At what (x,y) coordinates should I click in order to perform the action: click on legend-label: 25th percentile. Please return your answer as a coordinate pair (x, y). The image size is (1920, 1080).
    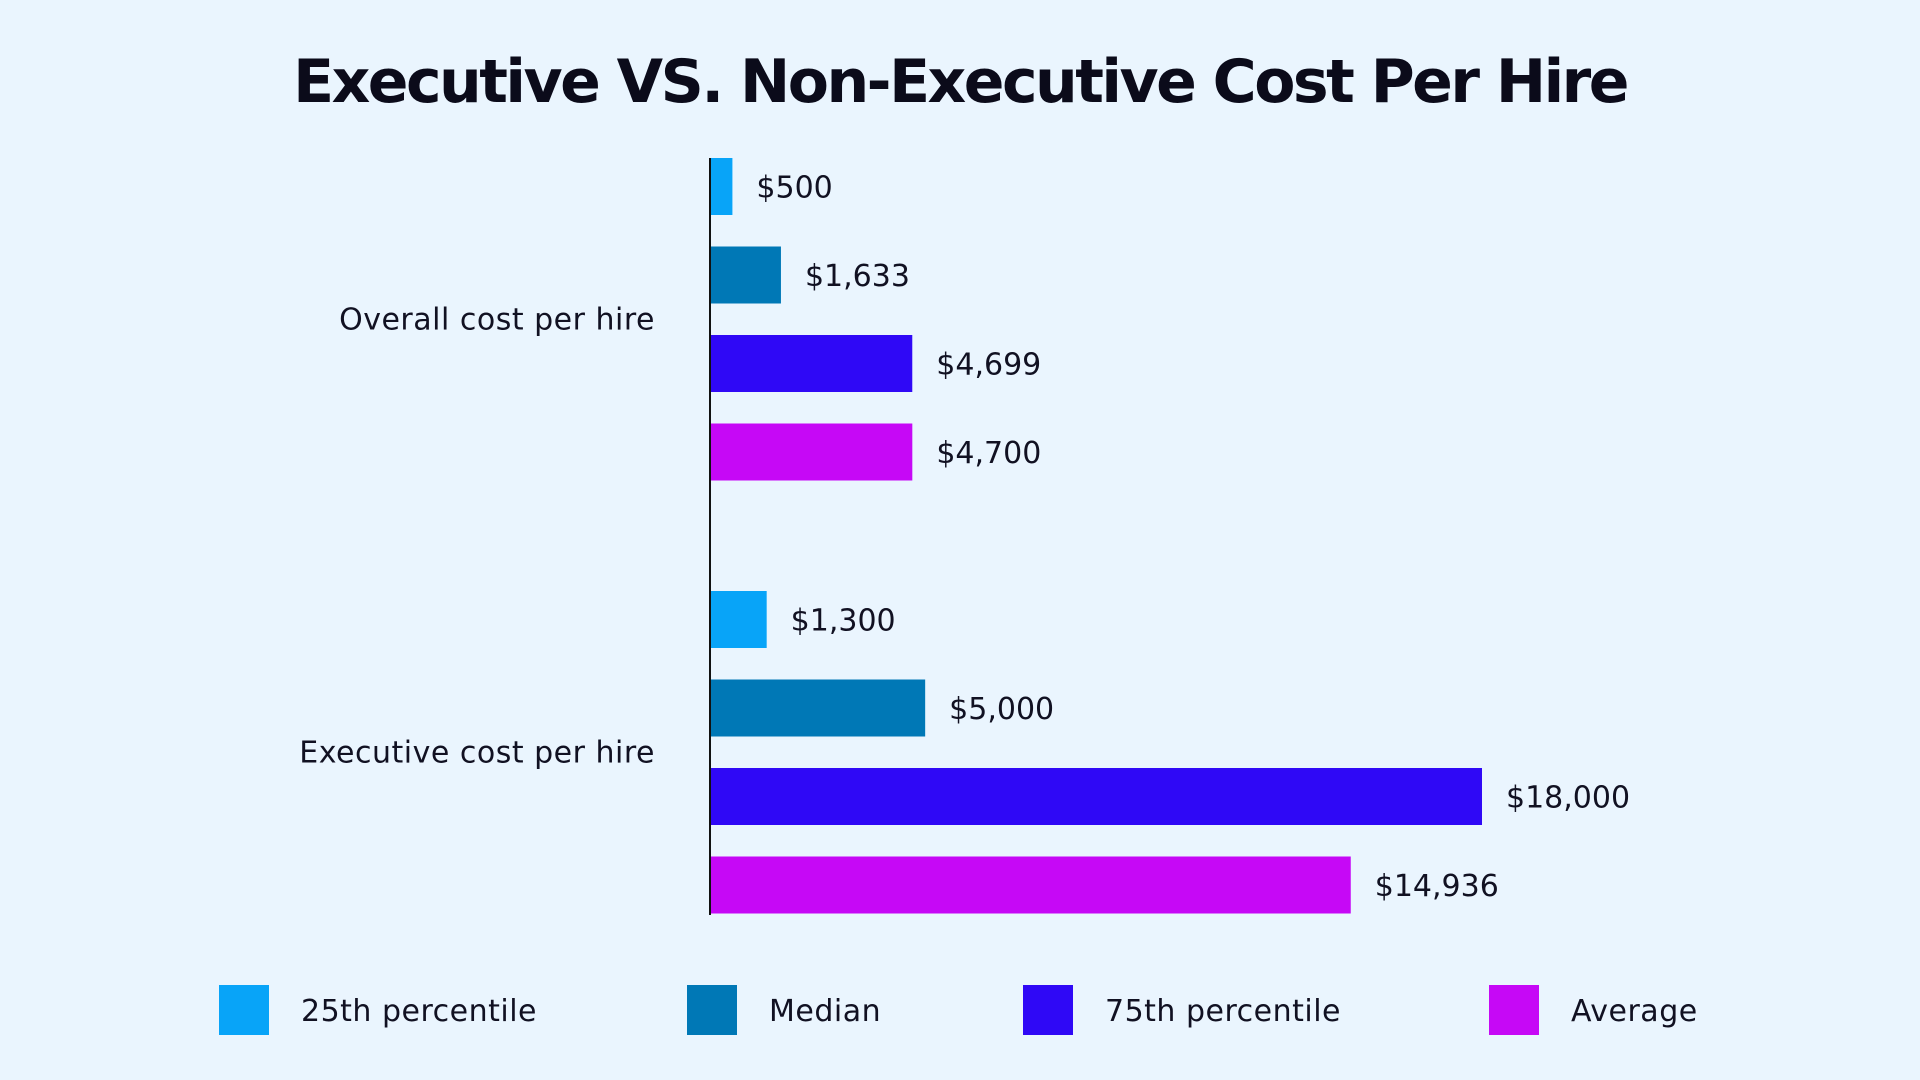
    Looking at the image, I should click on (419, 1011).